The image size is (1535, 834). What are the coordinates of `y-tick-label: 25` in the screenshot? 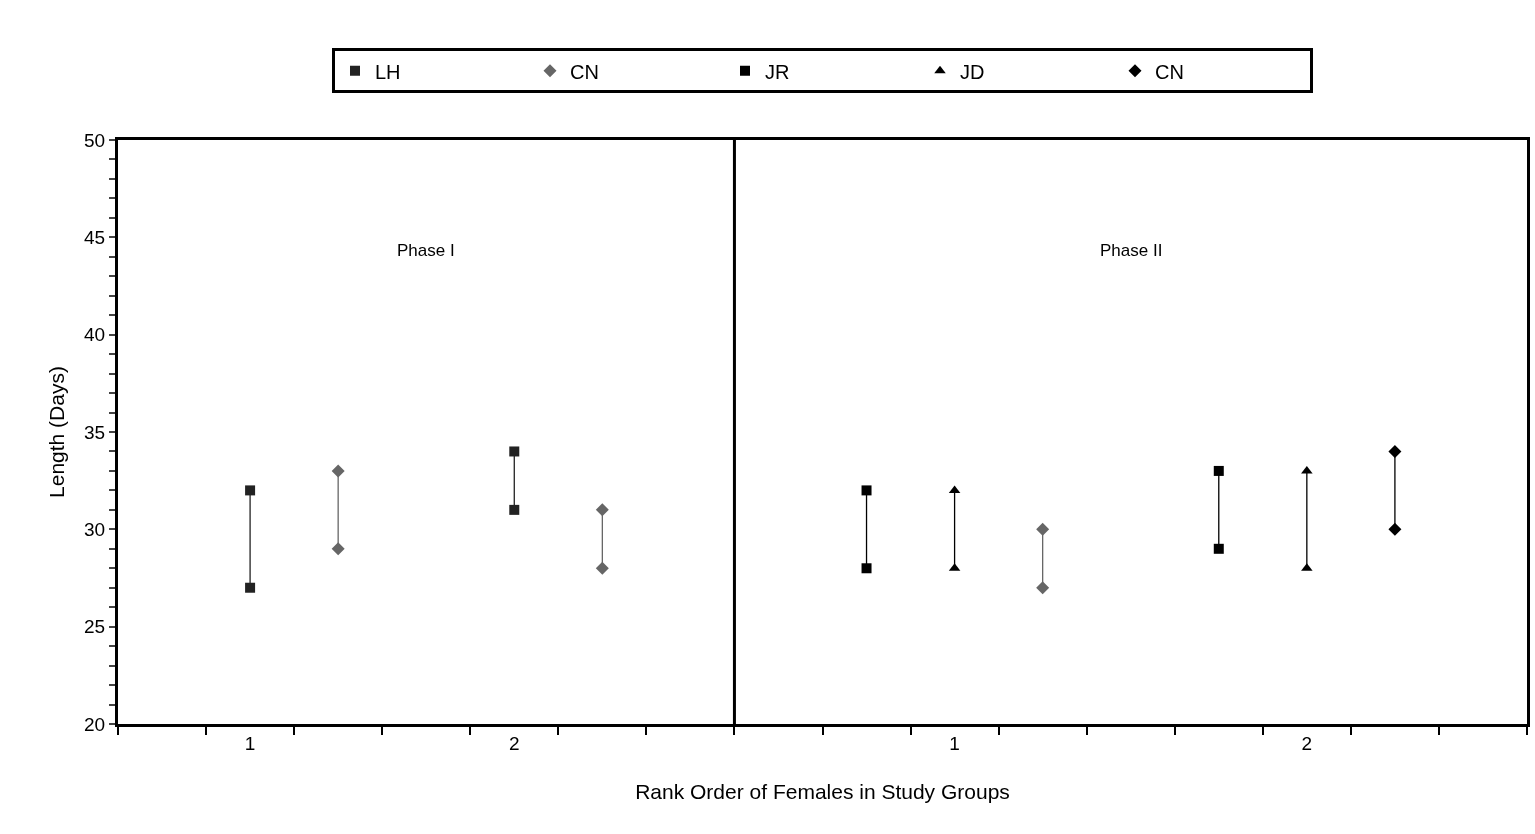 It's located at (95, 627).